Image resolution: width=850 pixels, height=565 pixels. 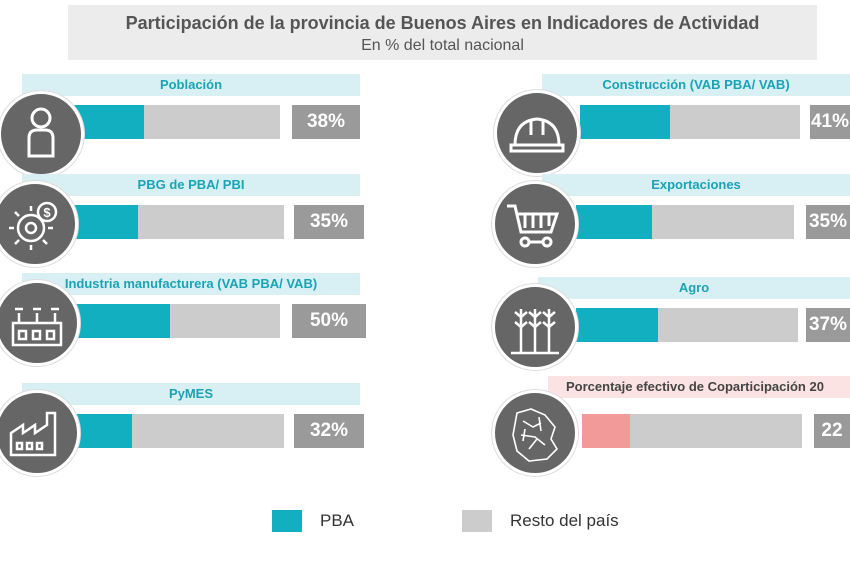 What do you see at coordinates (39, 224) in the screenshot?
I see `gear-dollar-icon: $` at bounding box center [39, 224].